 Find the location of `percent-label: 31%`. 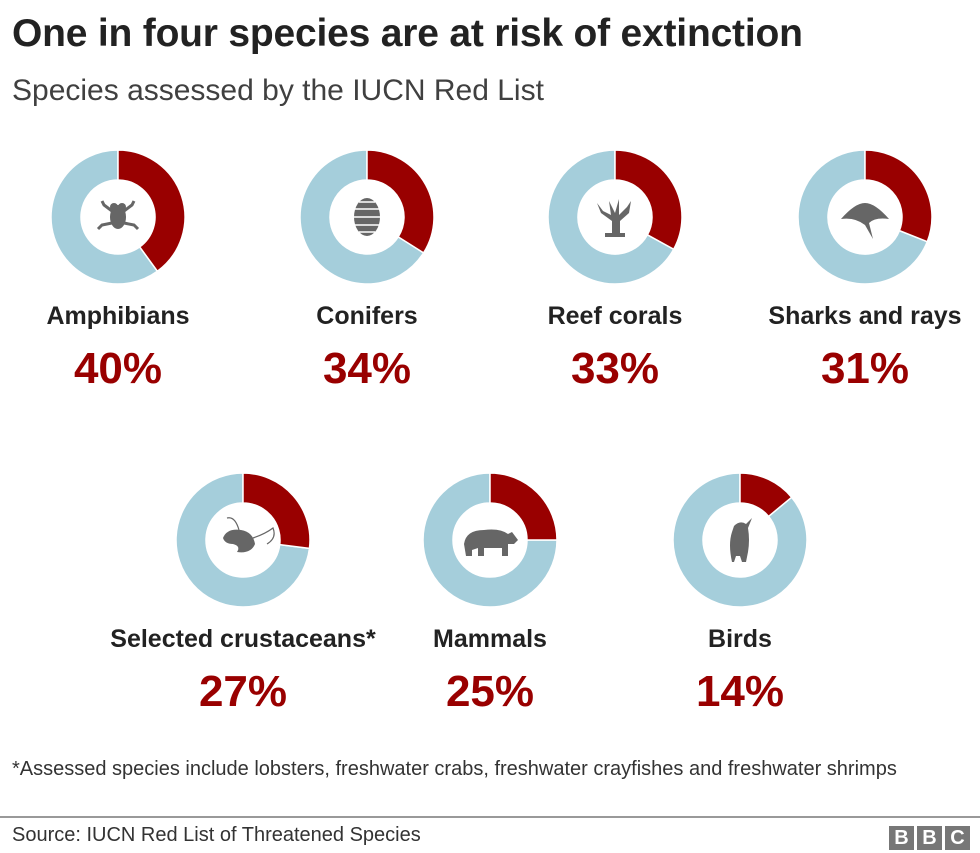

percent-label: 31% is located at coordinates (865, 368).